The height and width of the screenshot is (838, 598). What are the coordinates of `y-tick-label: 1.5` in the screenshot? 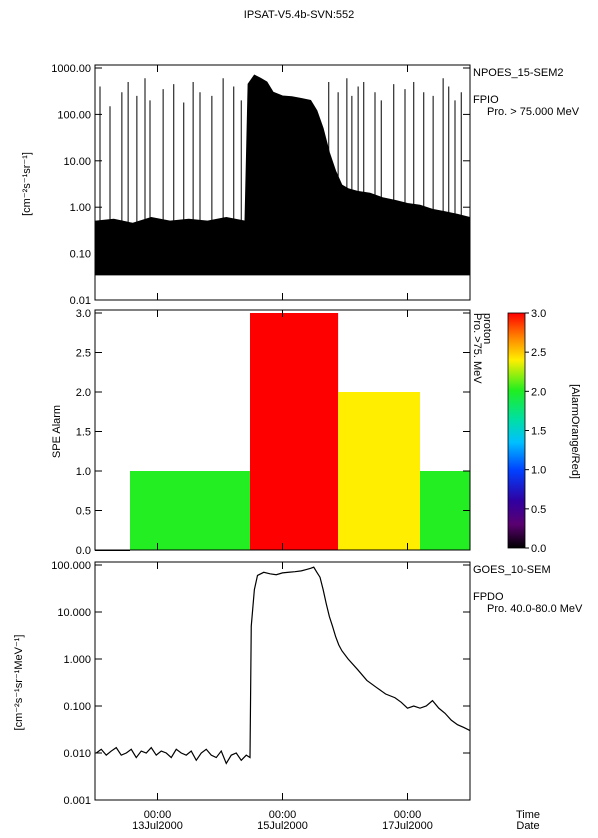 It's located at (83, 433).